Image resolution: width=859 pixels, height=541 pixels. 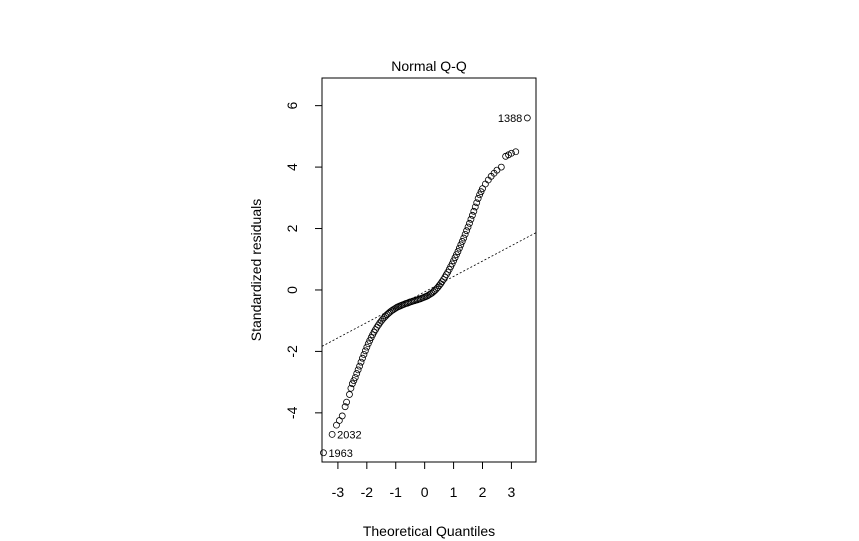 What do you see at coordinates (340, 454) in the screenshot?
I see `outlier-label: 1963` at bounding box center [340, 454].